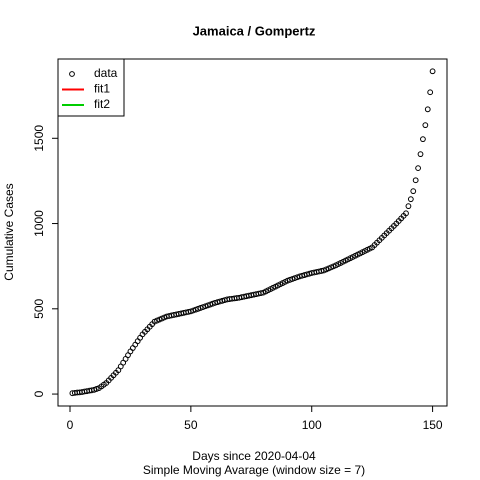  What do you see at coordinates (72, 74) in the screenshot?
I see `legend-symbol` at bounding box center [72, 74].